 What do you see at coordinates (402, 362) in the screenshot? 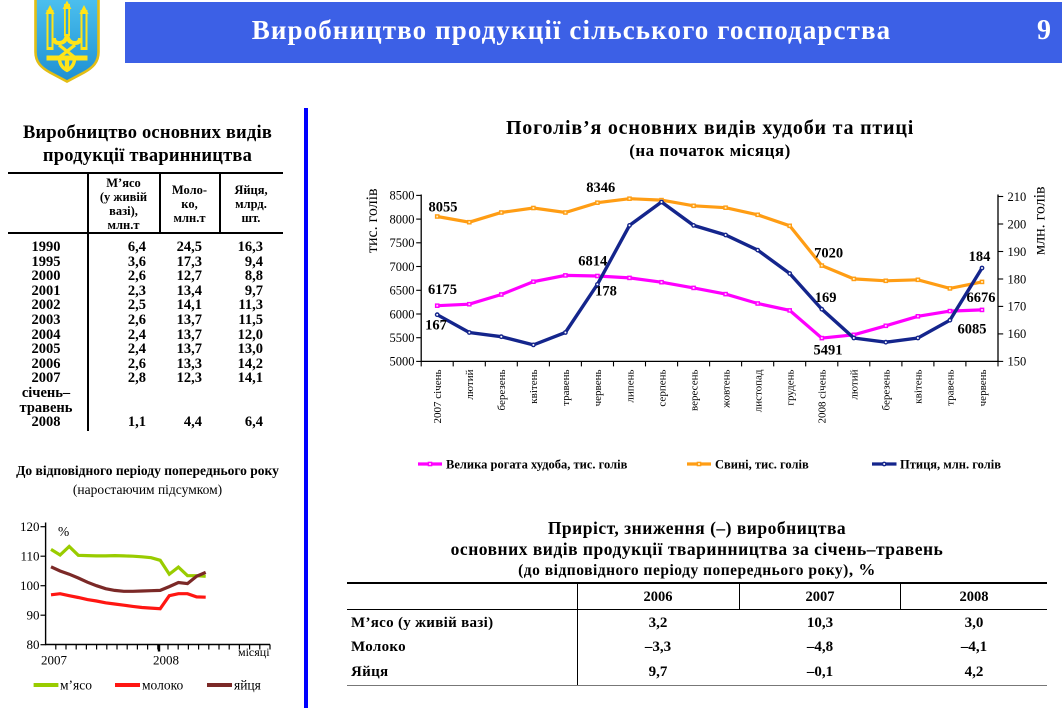
I see `svg-text: 5000` at bounding box center [402, 362].